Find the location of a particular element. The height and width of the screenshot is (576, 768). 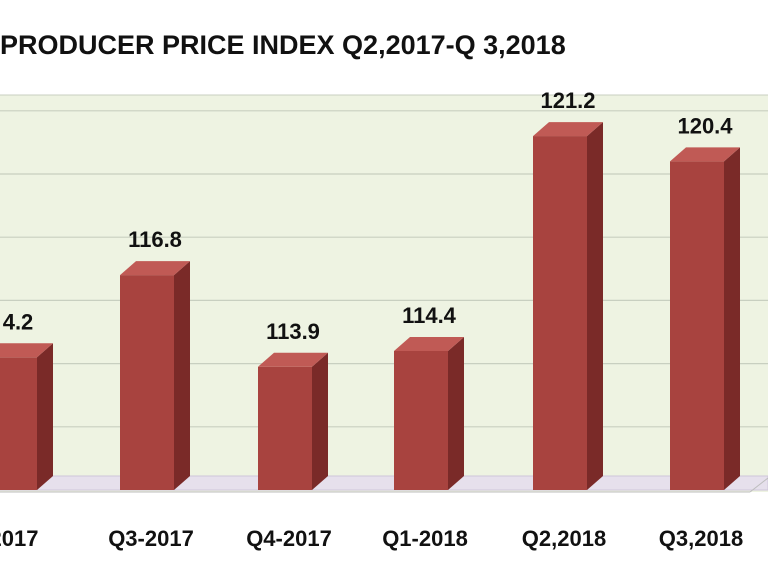

data-label: 114.4 is located at coordinates (429, 315).